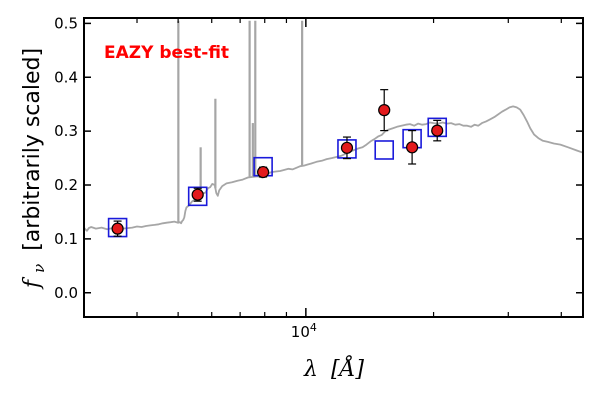  Describe the element at coordinates (66, 239) in the screenshot. I see `y-tick-label: 0.1` at that location.